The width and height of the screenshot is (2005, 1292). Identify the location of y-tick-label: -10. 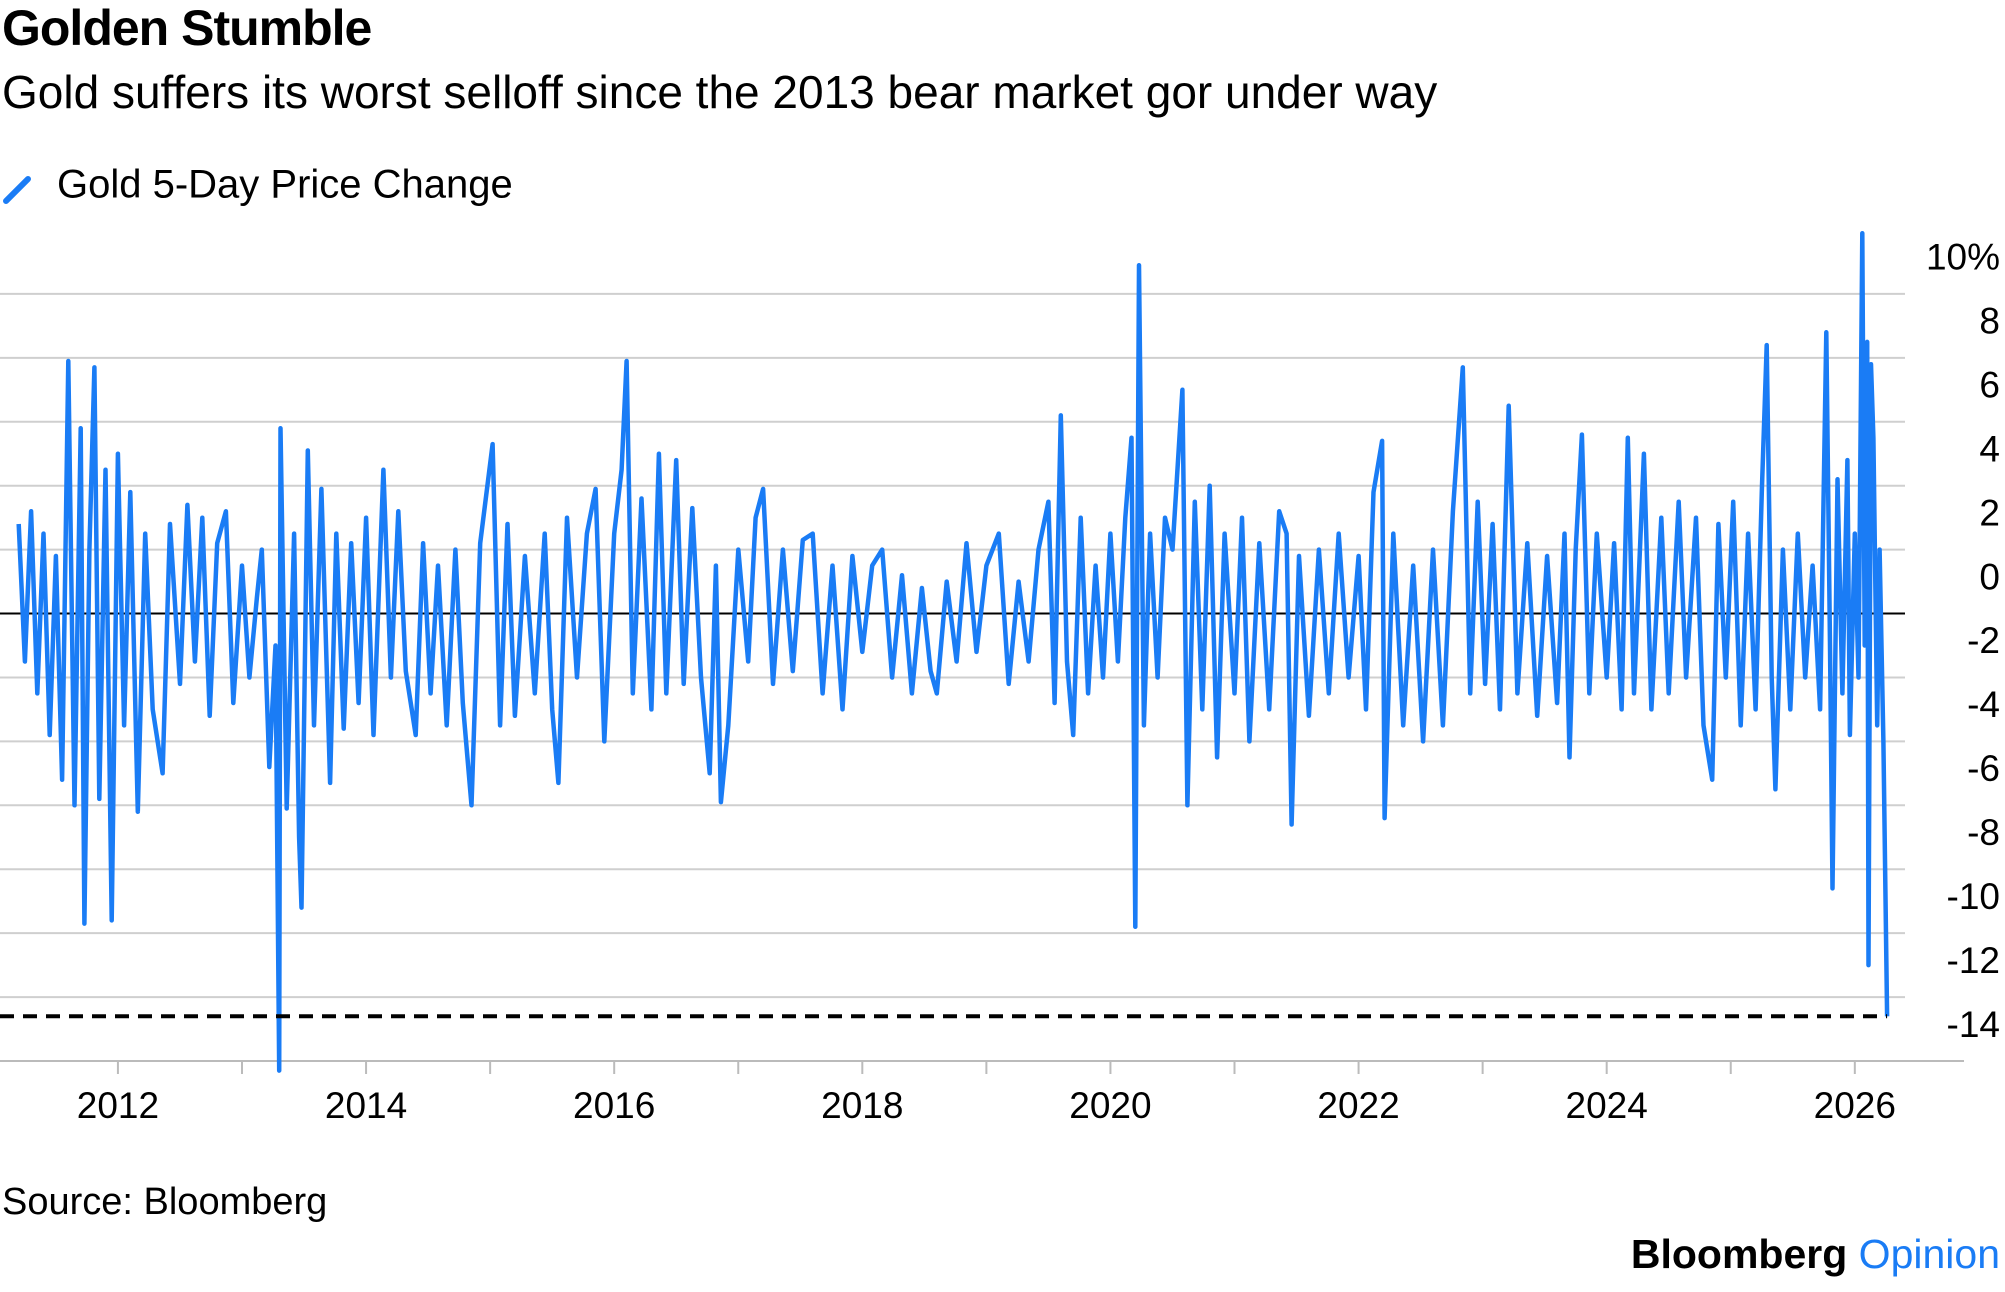
(1973, 896).